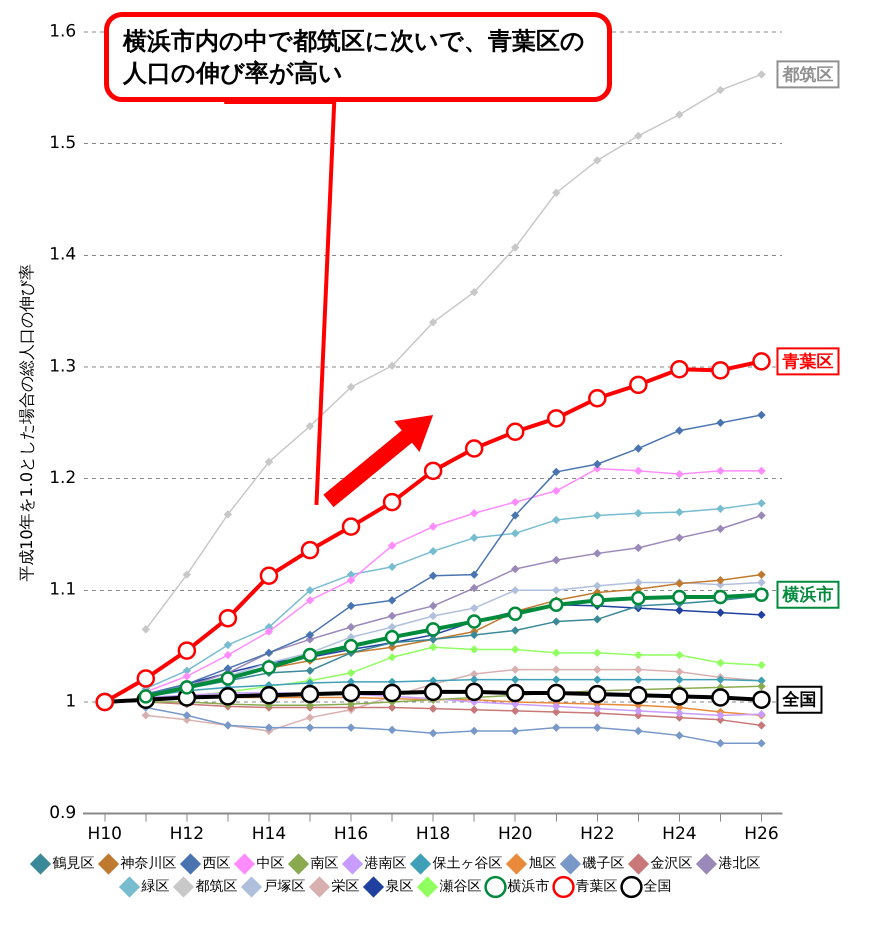 The image size is (880, 949). I want to click on annotation: 全国, so click(798, 700).